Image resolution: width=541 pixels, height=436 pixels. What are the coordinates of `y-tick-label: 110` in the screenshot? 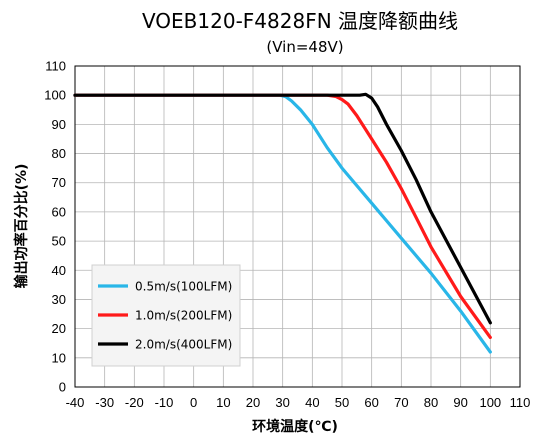 It's located at (55, 66).